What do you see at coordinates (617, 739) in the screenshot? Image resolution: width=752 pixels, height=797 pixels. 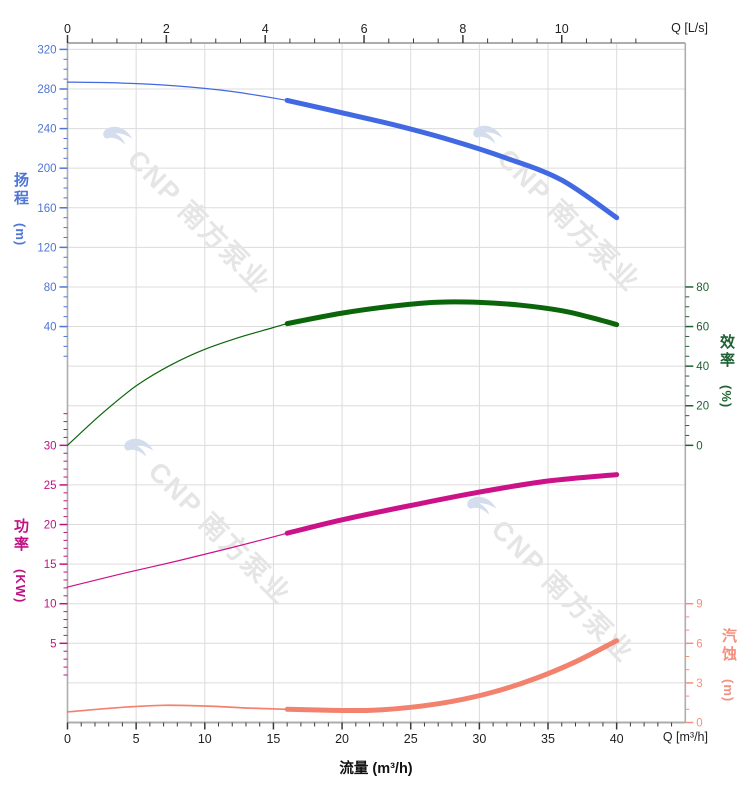 I see `bottom-axis-tick-label: 40` at bounding box center [617, 739].